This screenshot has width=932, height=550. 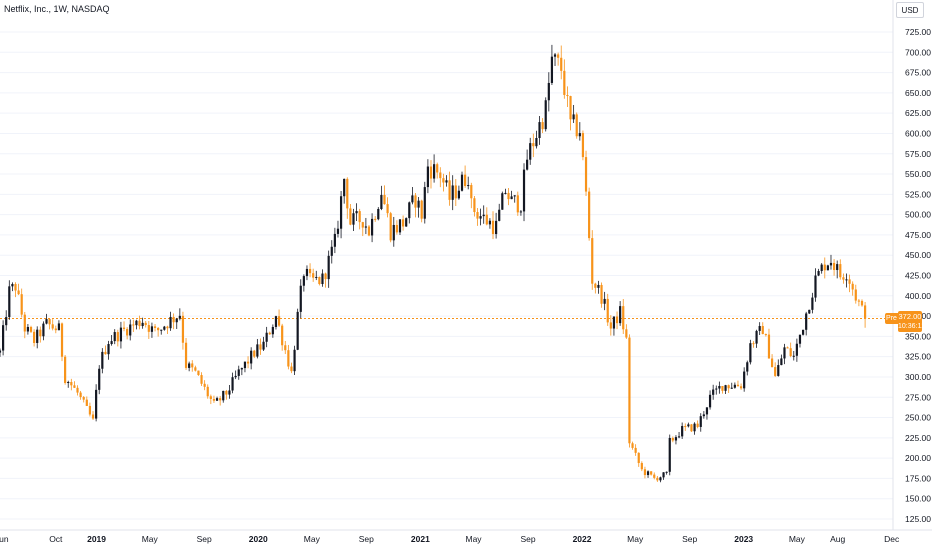 I want to click on time-tick-label: 2022, so click(x=582, y=539).